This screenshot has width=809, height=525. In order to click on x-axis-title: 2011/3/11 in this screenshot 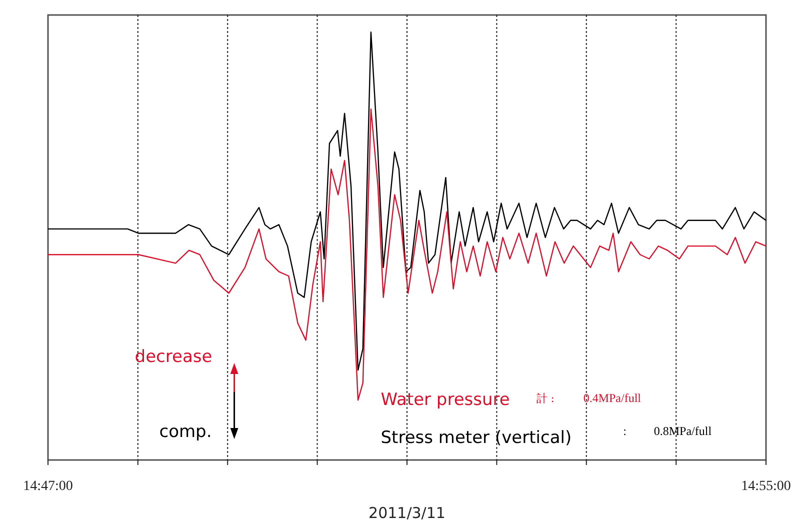, I will do `click(407, 513)`.